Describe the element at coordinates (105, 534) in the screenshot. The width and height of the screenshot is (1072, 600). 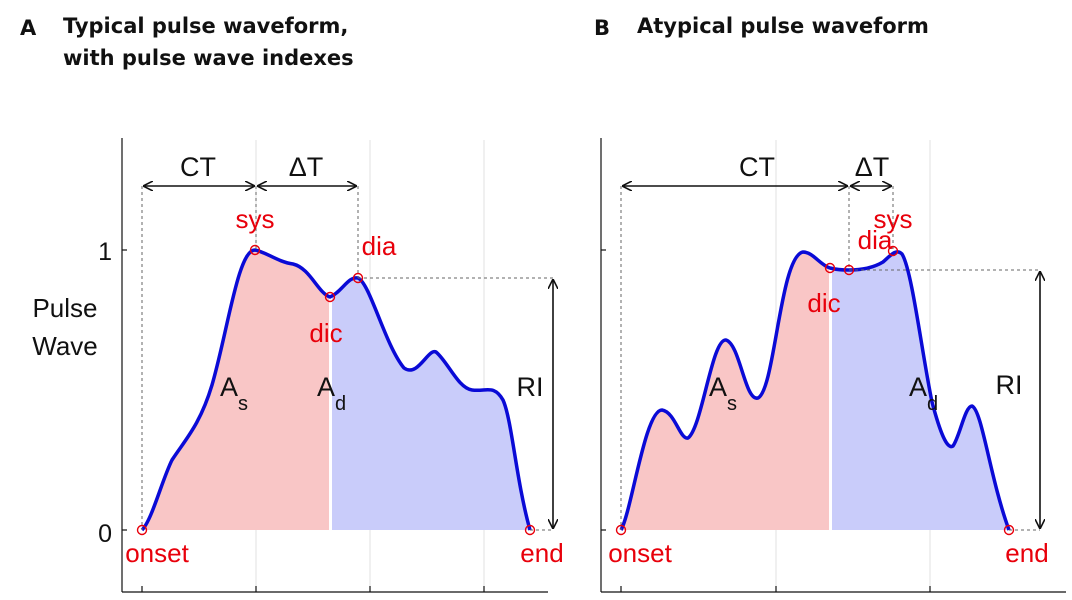
I see `panel-a-ytick-0: 0` at that location.